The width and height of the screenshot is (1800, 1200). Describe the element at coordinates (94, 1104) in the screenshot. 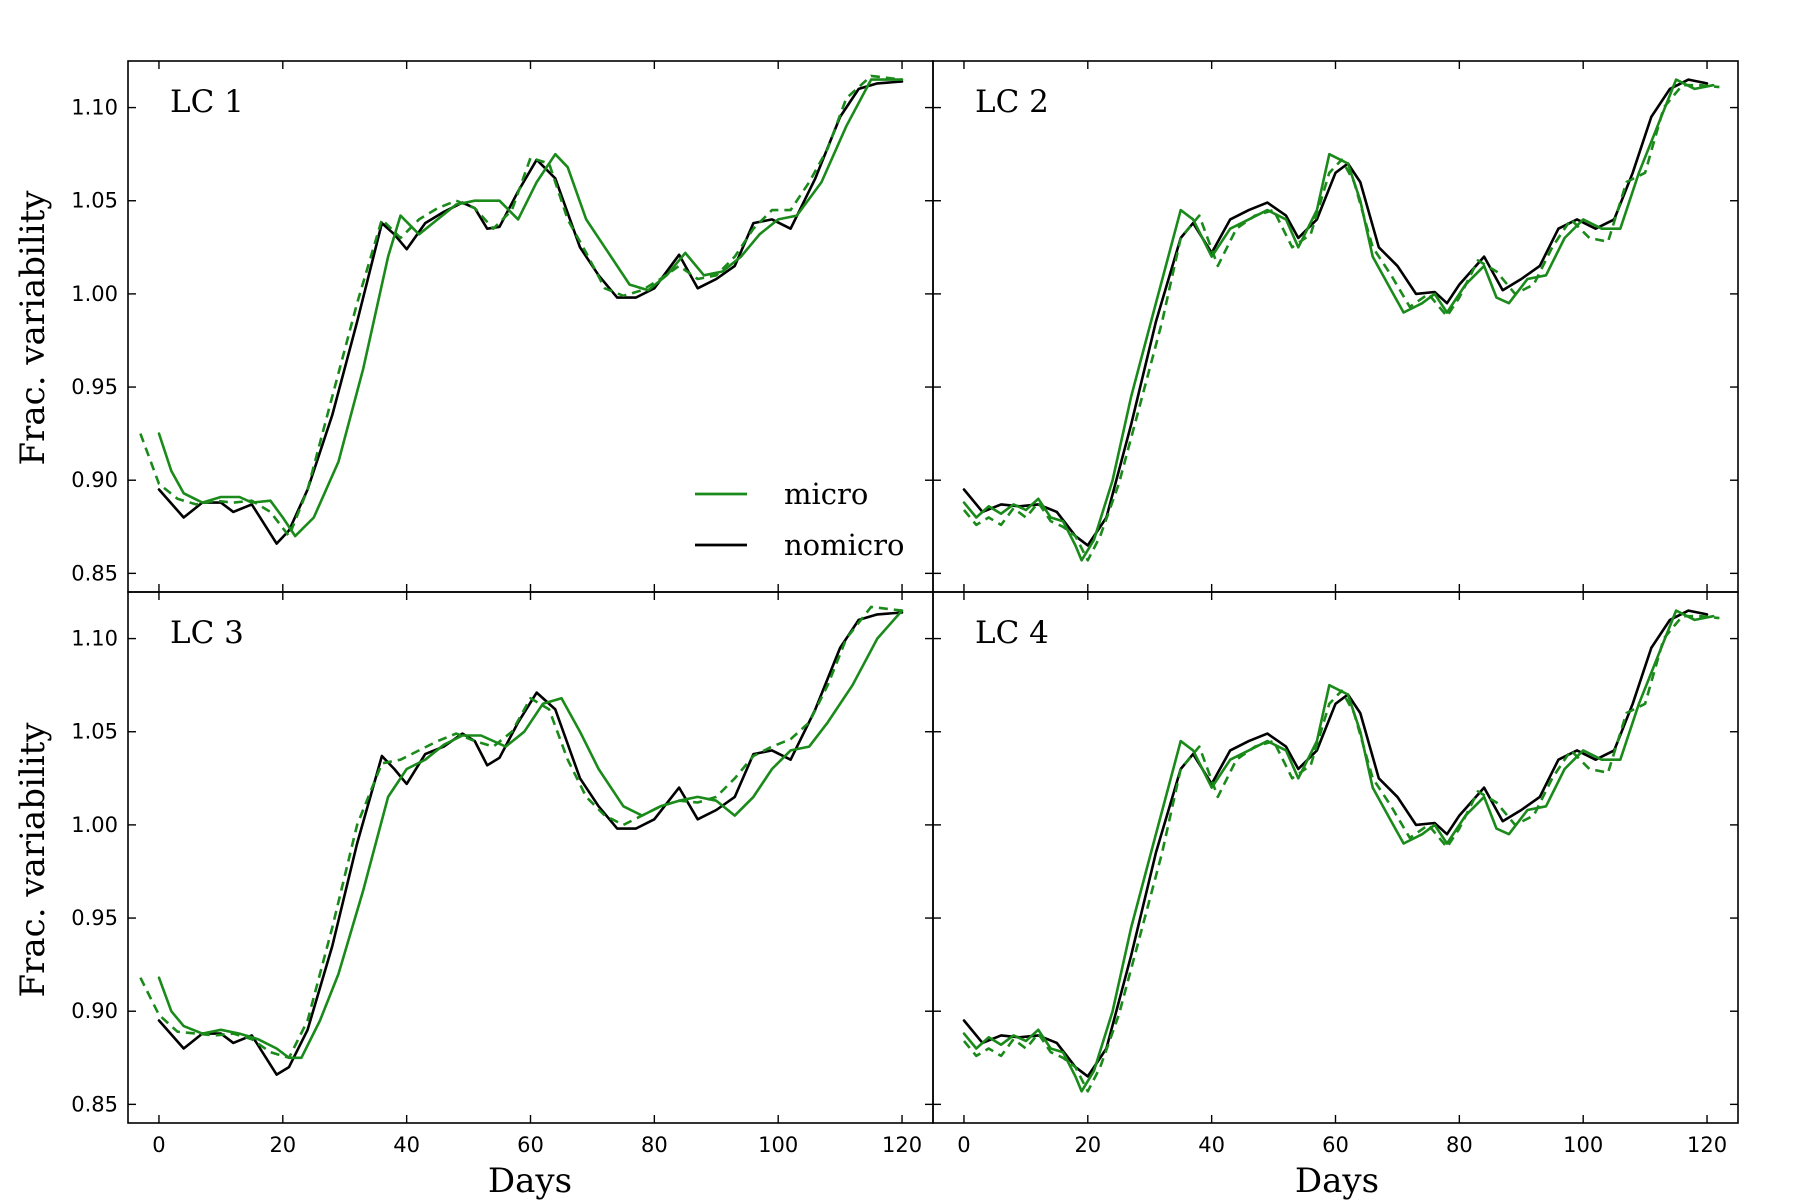

I see `panel-3-ytick-label: 0.85` at that location.